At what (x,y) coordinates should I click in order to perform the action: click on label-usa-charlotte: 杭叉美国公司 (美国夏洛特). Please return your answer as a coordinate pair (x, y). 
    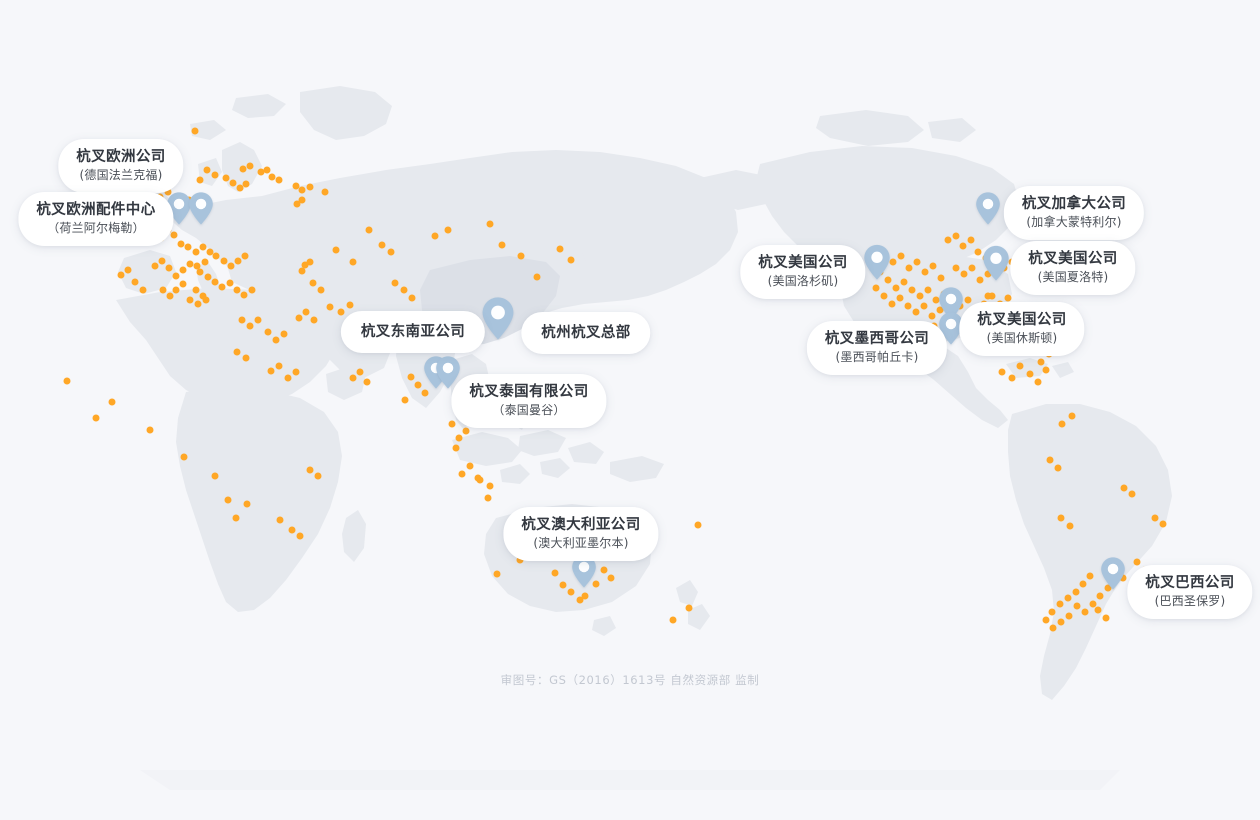
    Looking at the image, I should click on (1073, 268).